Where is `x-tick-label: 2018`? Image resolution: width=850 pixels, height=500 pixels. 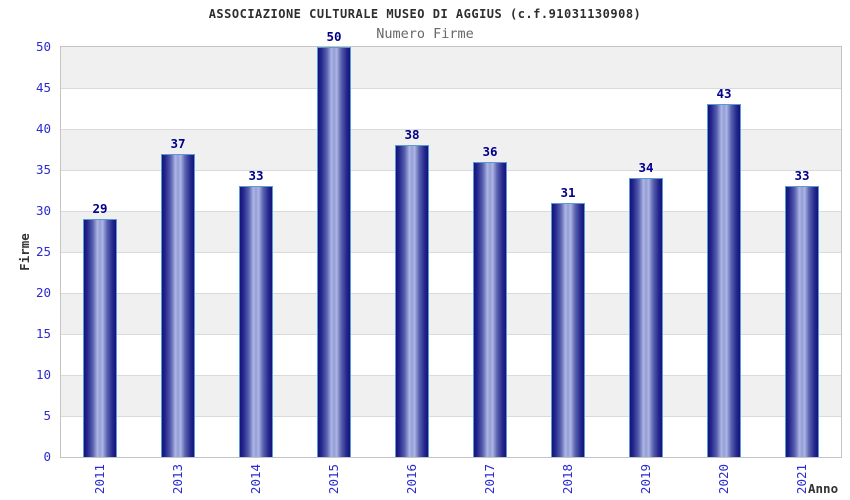
x-tick-label: 2018 is located at coordinates (567, 479).